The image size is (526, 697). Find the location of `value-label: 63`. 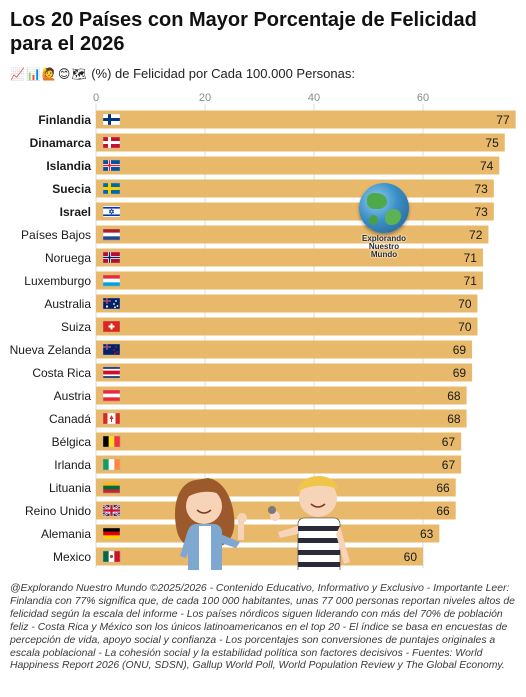

value-label: 63 is located at coordinates (427, 534).